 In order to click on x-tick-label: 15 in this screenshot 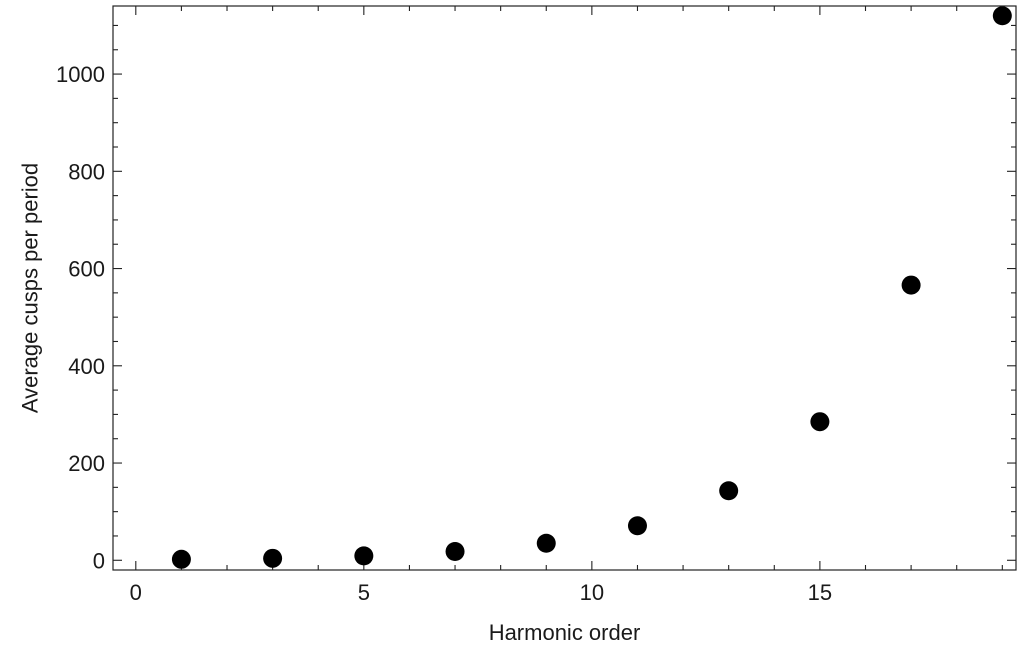, I will do `click(820, 592)`.